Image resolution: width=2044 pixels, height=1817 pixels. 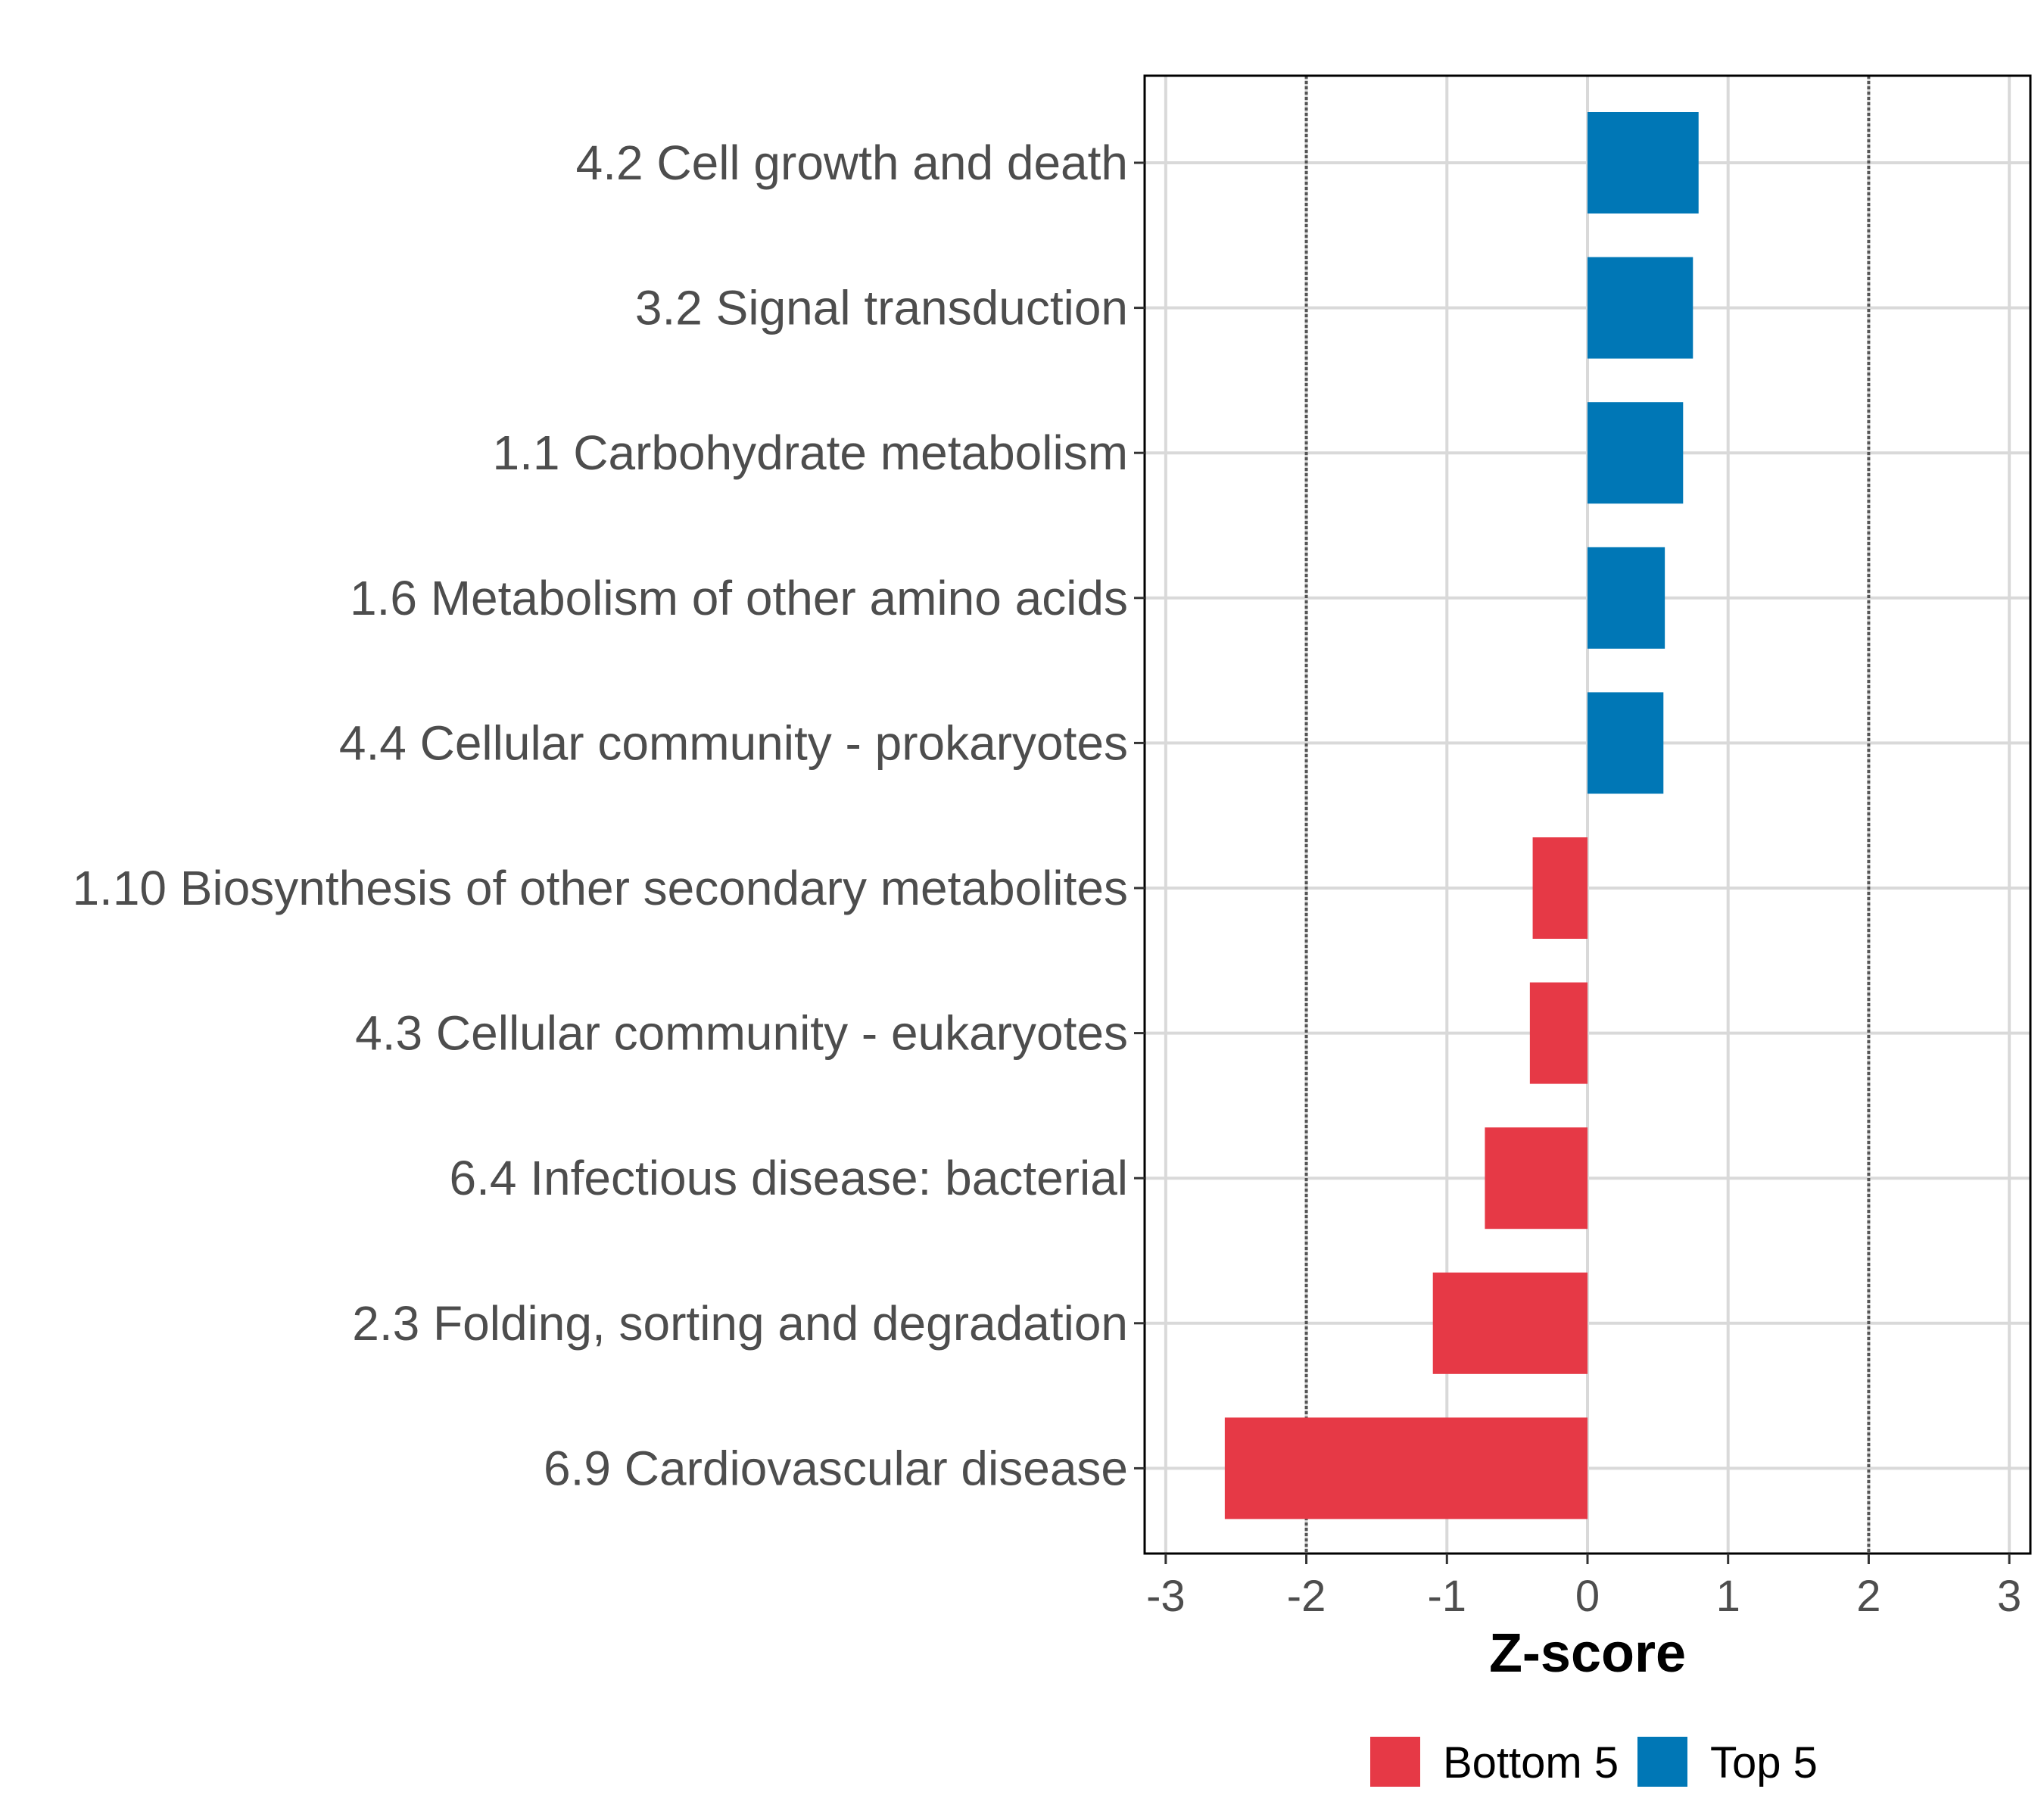 I want to click on x-axis-title: Z-score, so click(x=1588, y=1653).